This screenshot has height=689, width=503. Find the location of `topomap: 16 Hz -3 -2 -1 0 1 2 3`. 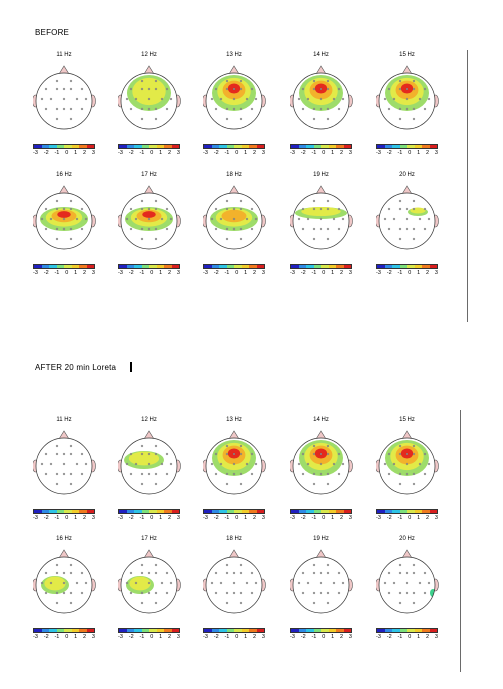

topomap: 16 Hz -3 -2 -1 0 1 2 3 is located at coordinates (73, 603).